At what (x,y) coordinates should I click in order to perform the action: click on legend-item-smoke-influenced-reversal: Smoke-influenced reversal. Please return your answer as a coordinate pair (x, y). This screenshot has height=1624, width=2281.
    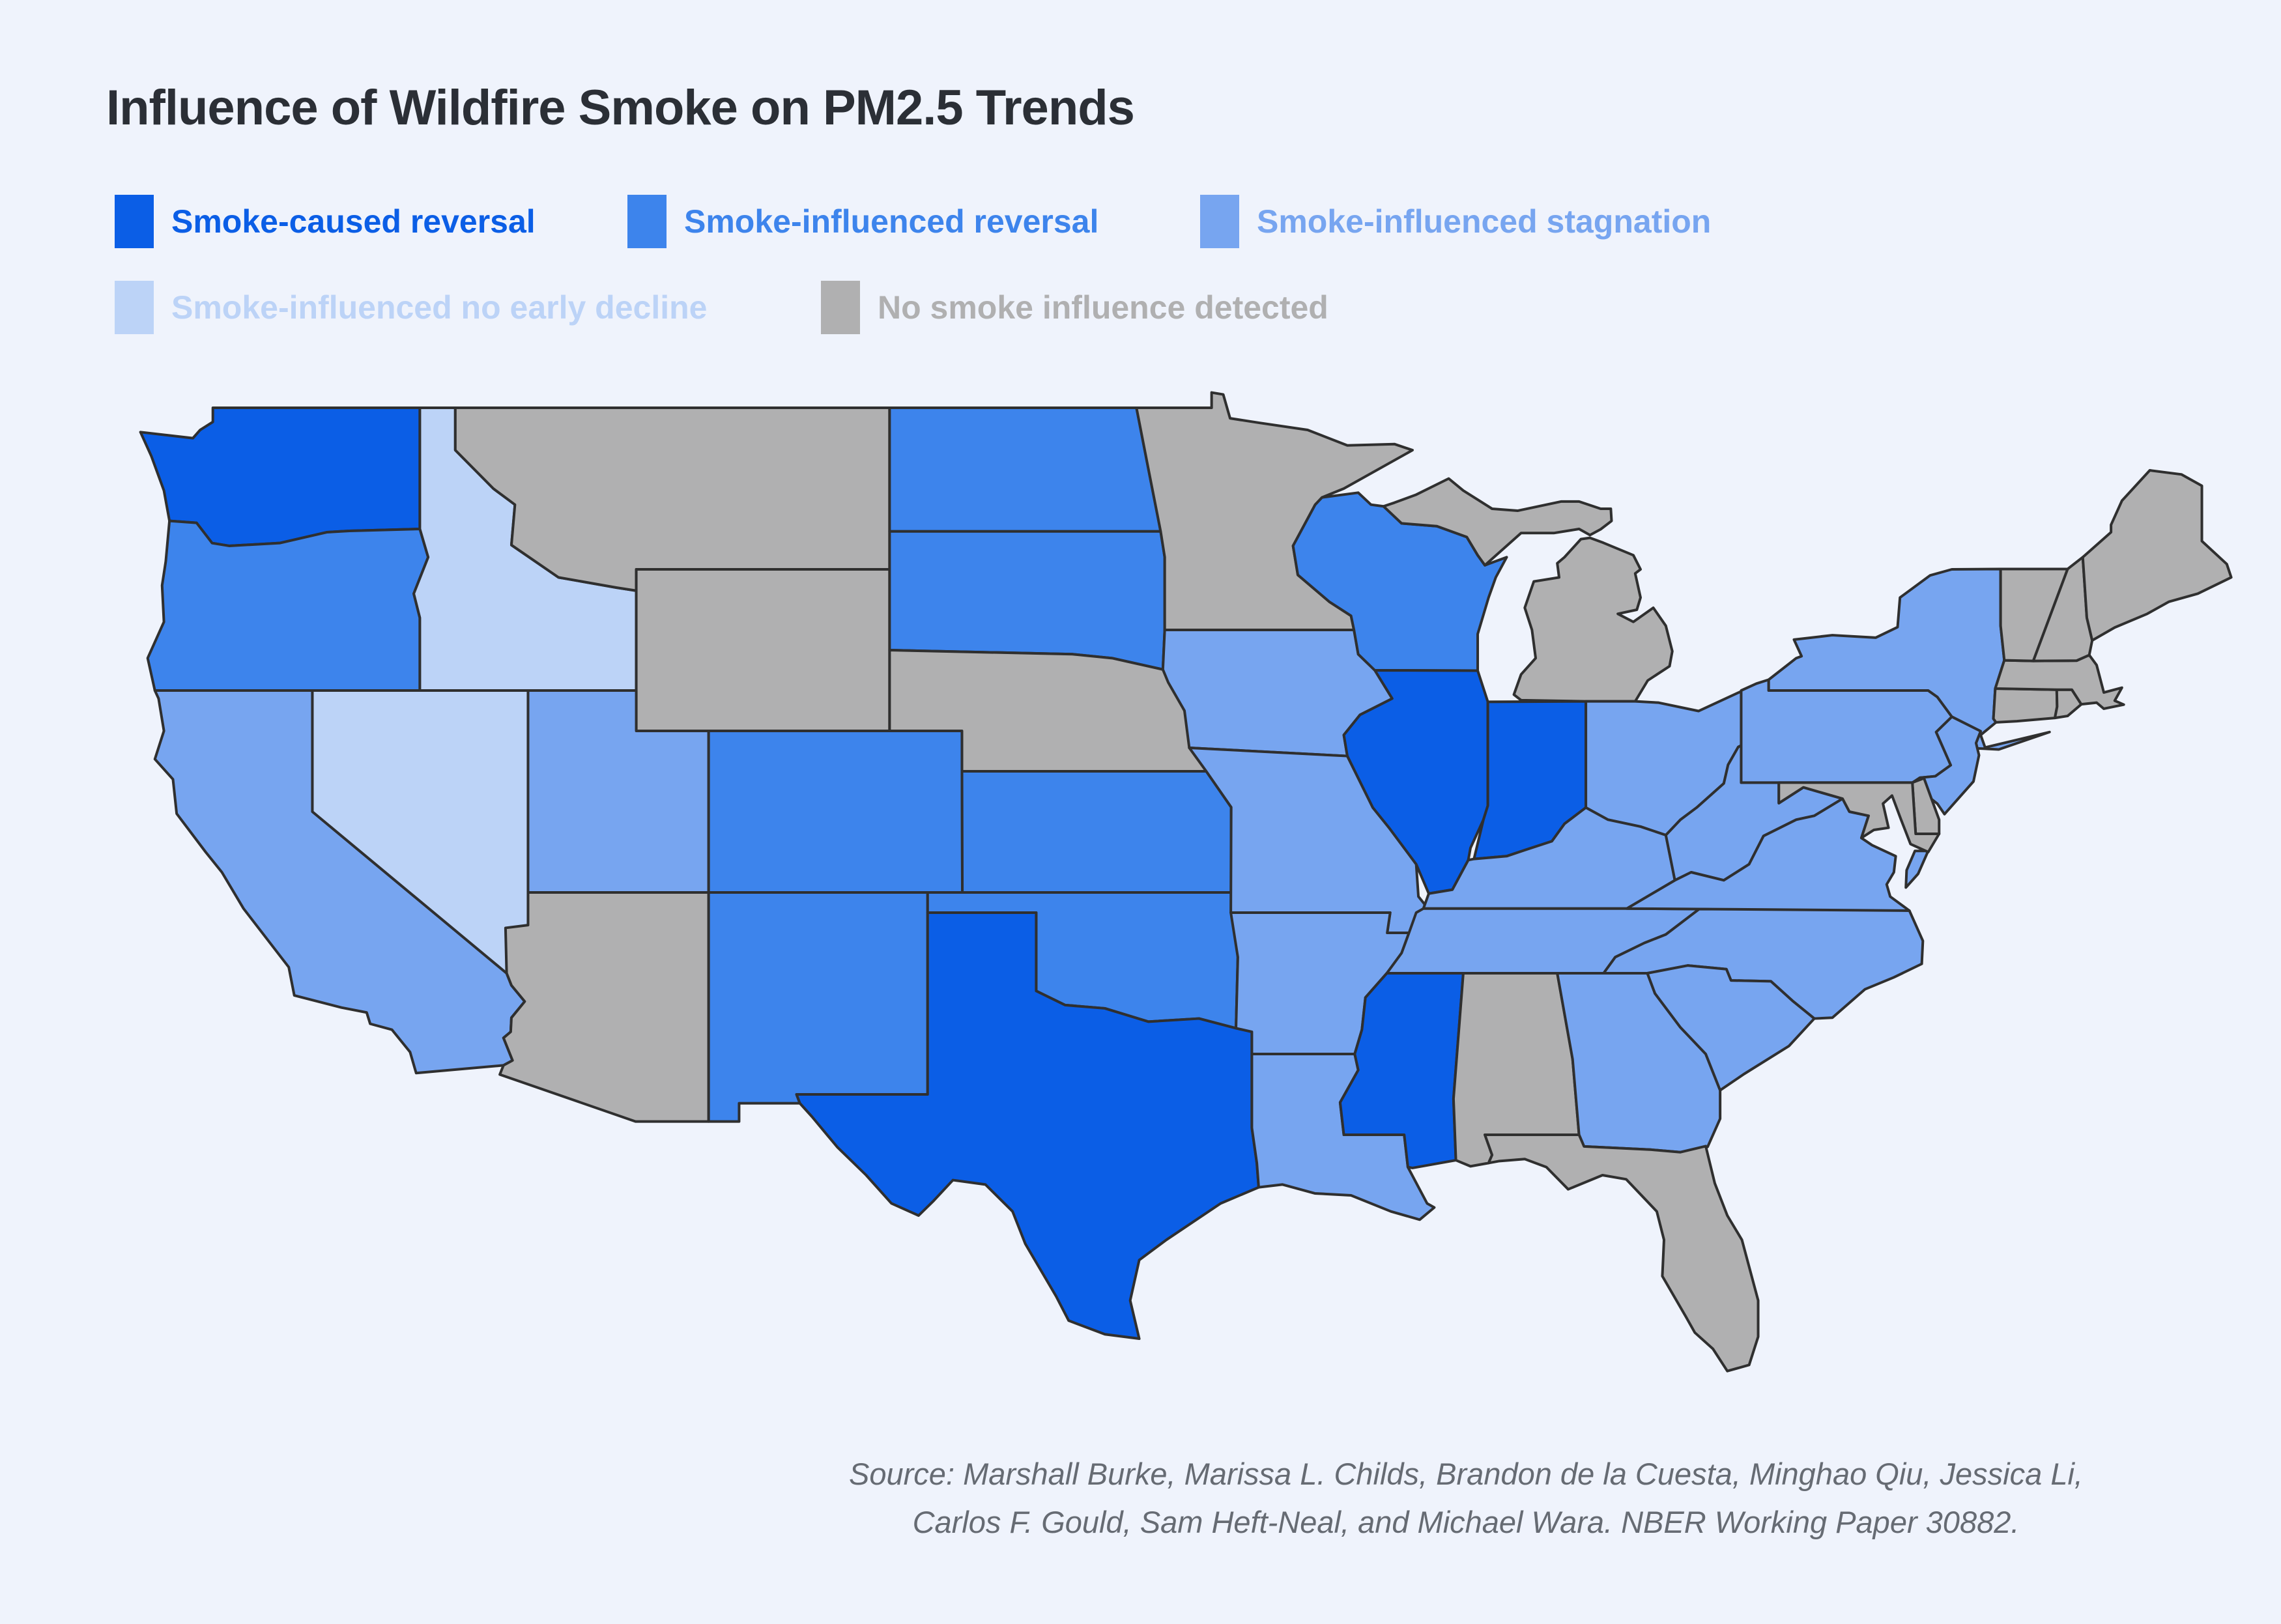
    Looking at the image, I should click on (862, 222).